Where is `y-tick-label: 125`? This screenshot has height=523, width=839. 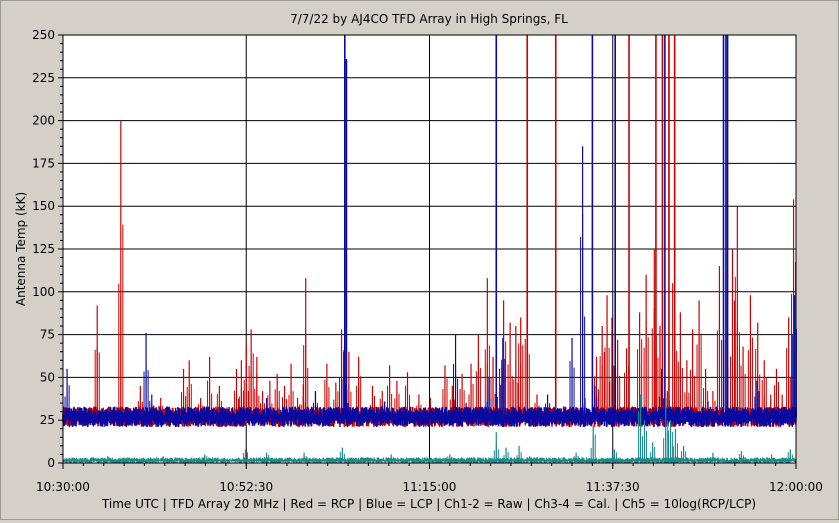
y-tick-label: 125 is located at coordinates (43, 249).